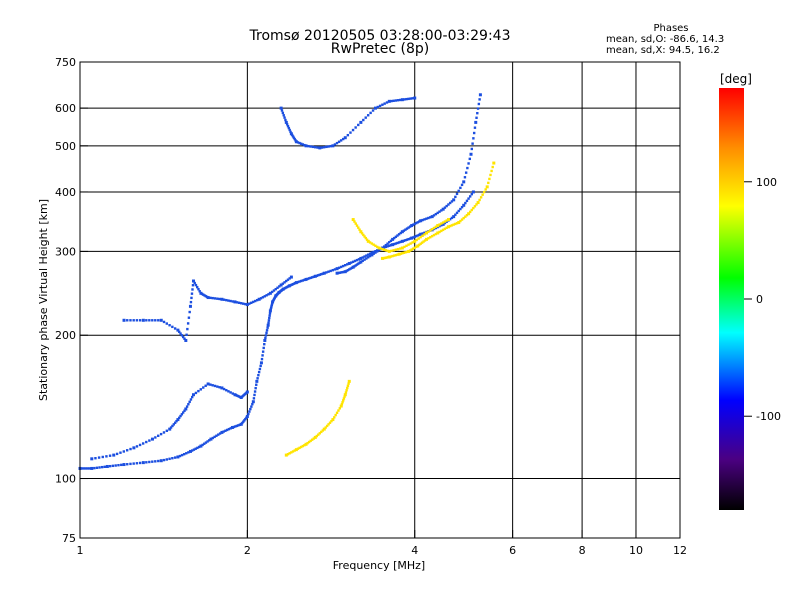  I want to click on colorbar-ticks: 100 0 -100, so click(762, 299).